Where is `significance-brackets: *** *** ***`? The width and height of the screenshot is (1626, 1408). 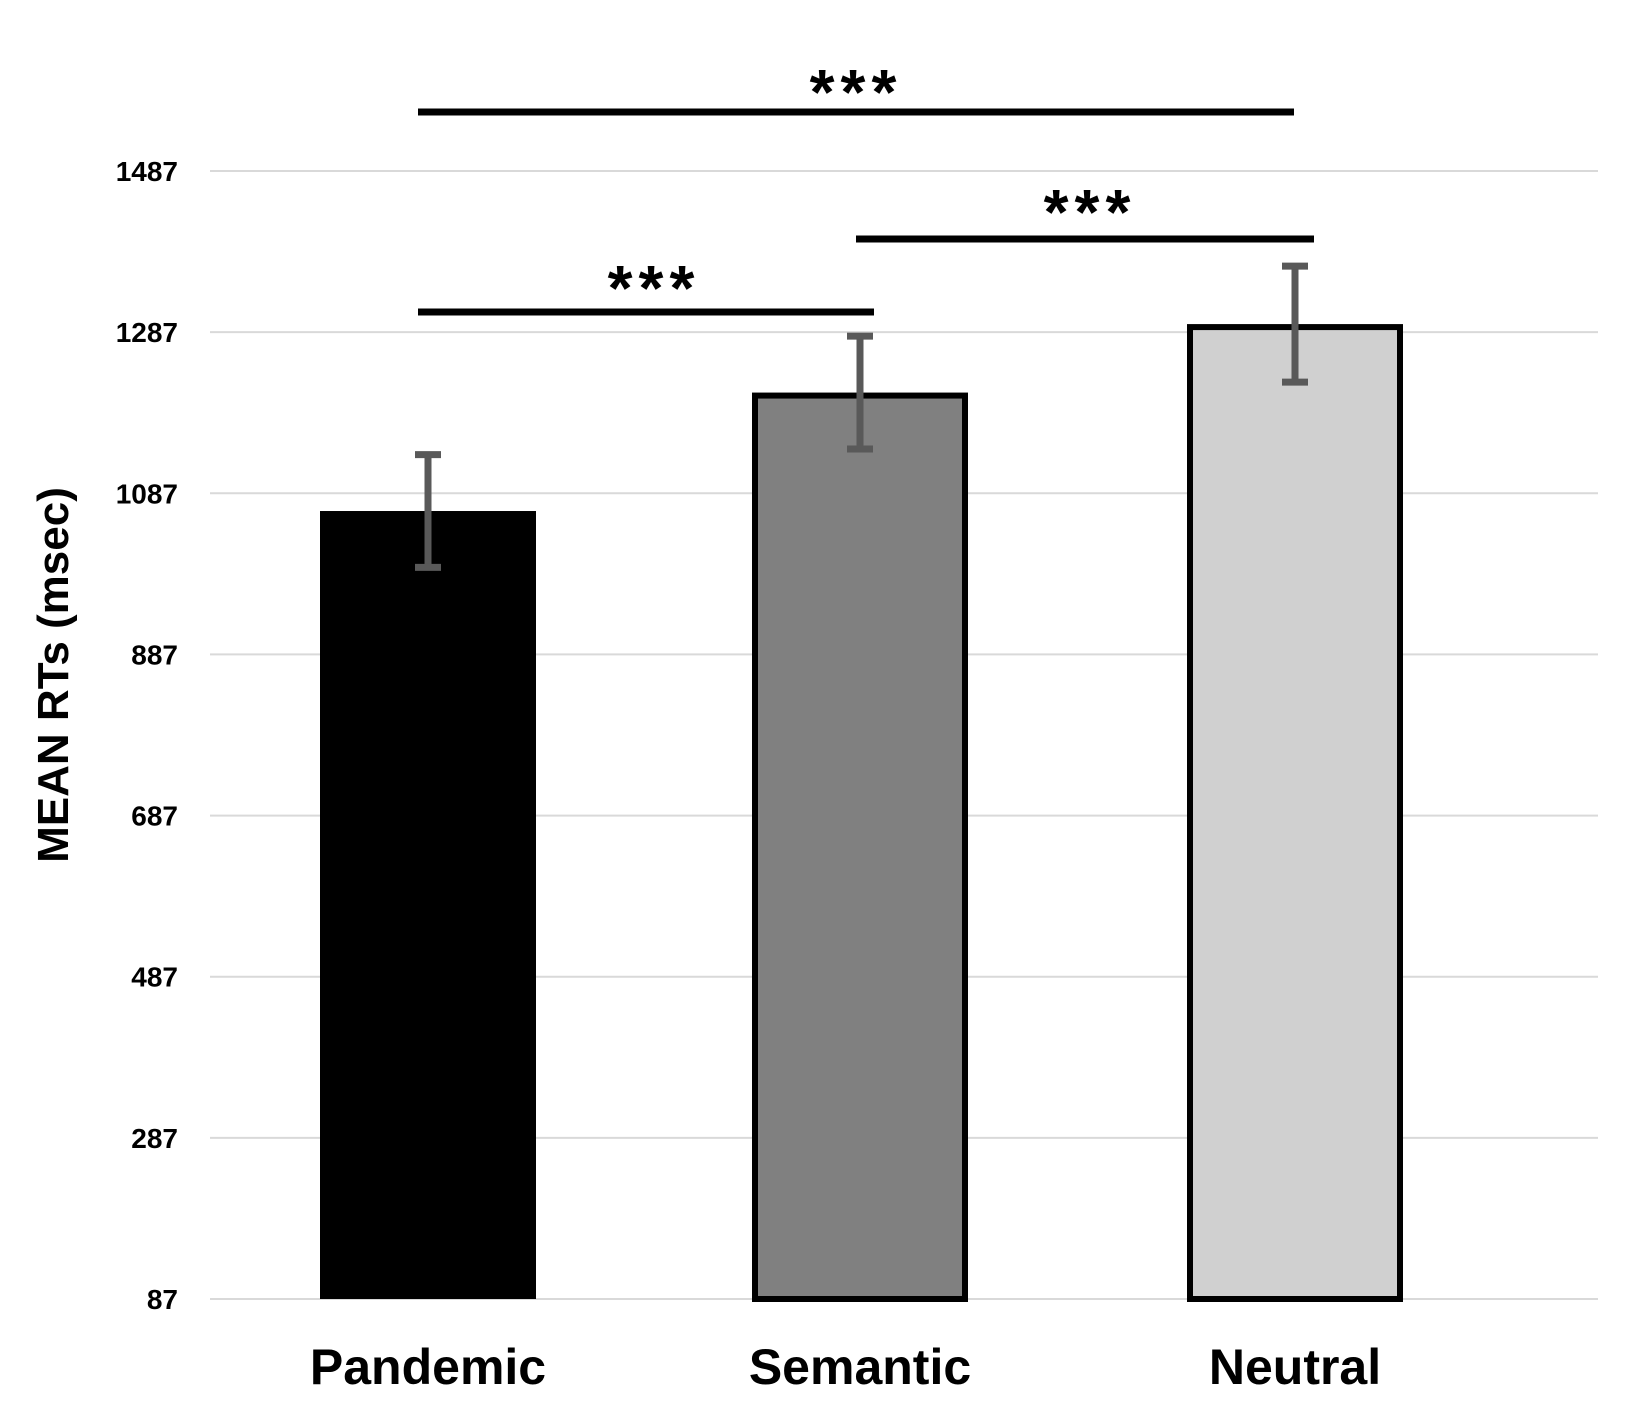 significance-brackets: *** *** *** is located at coordinates (866, 190).